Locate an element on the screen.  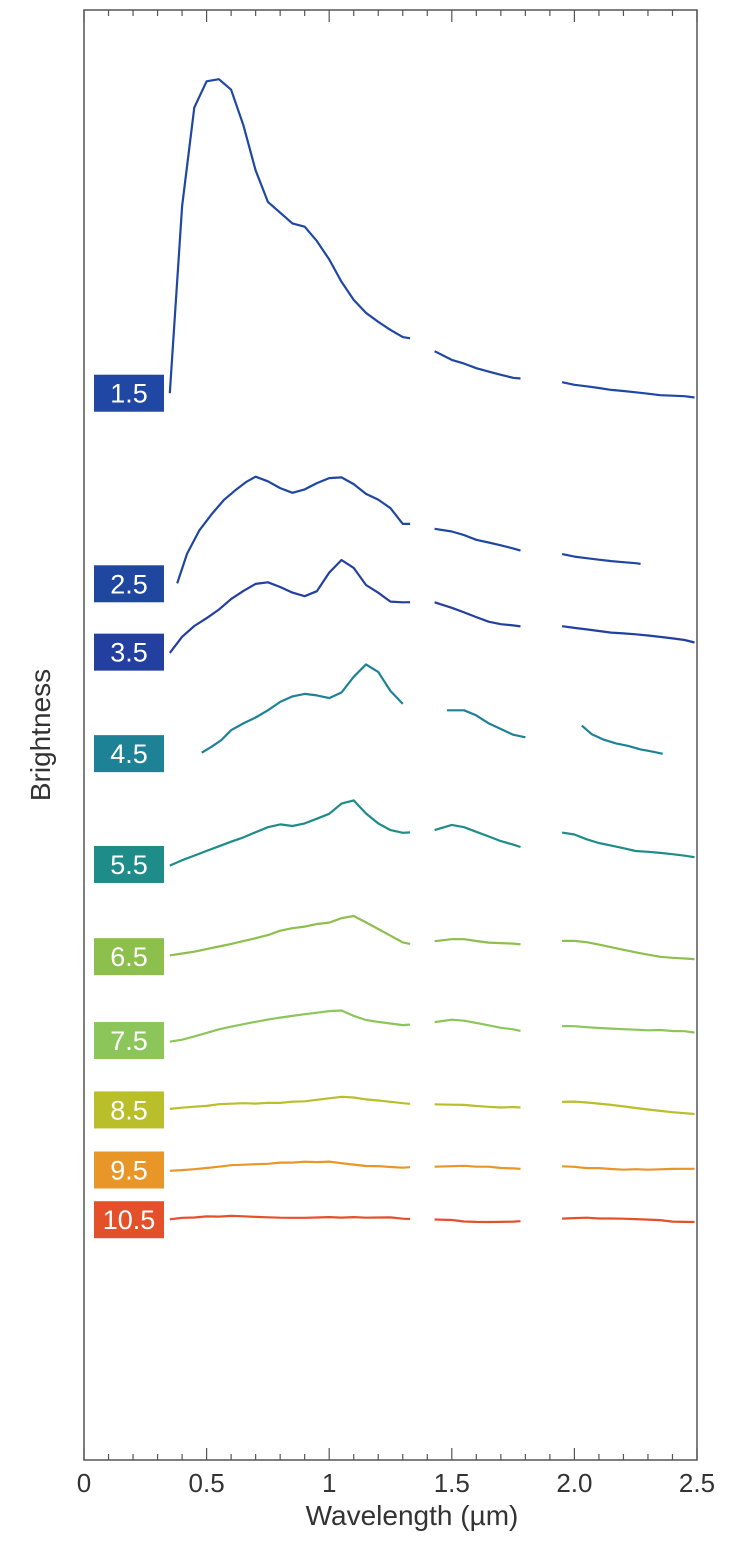
series-label: 7.5 is located at coordinates (129, 1041).